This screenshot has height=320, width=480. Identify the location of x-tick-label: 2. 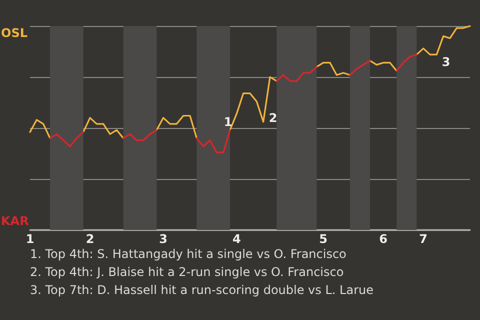
(90, 239).